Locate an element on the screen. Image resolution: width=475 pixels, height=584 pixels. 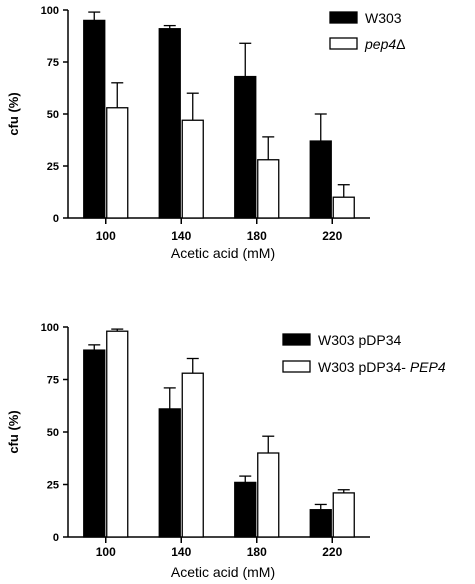
chart-0-y-tick-label-4: 100 is located at coordinates (50, 11).